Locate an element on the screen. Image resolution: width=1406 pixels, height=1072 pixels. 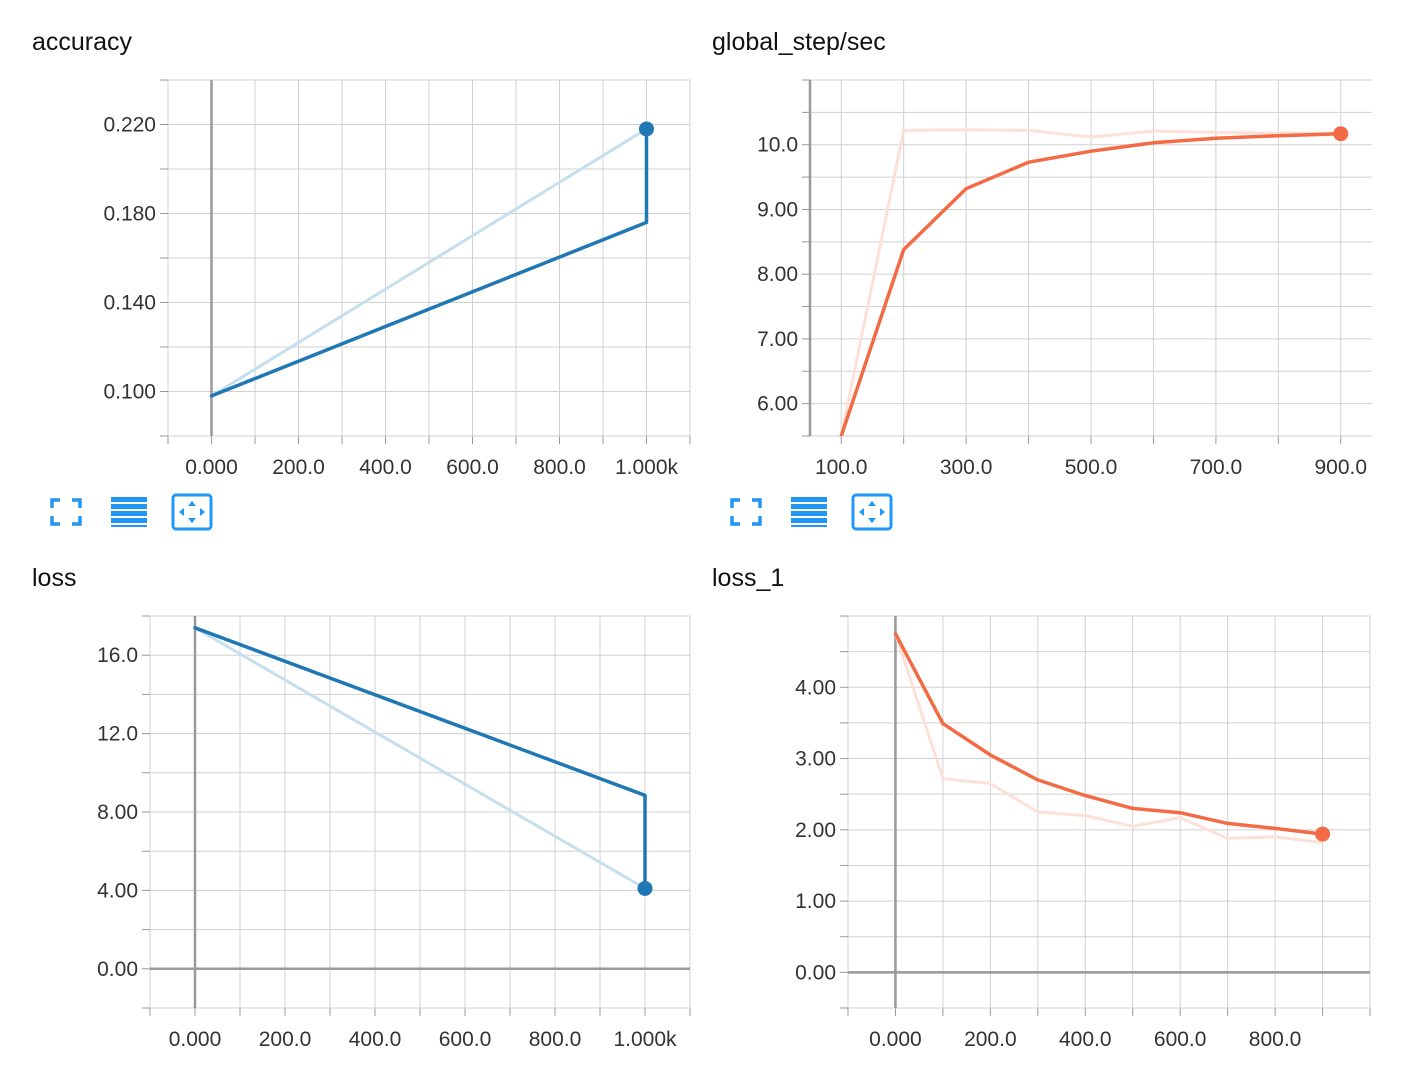
y-tick-label: 1.00 is located at coordinates (815, 901).